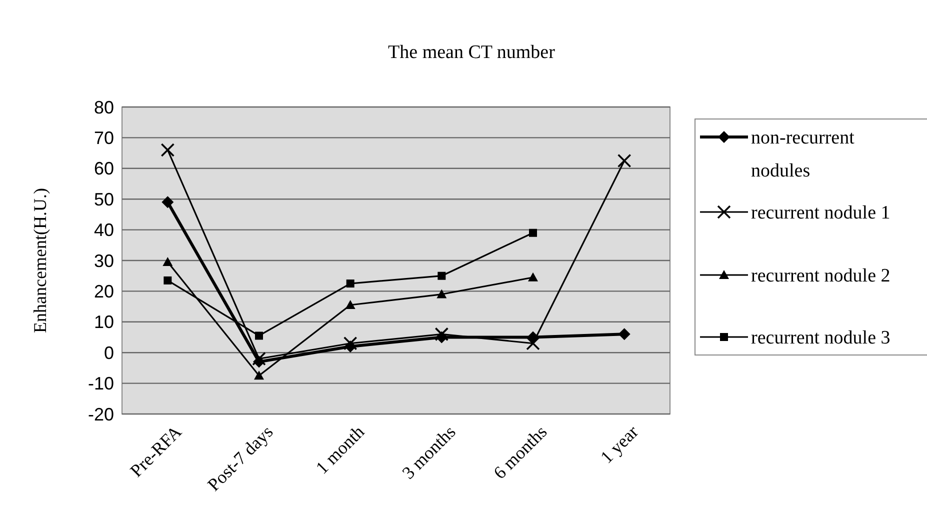 Image resolution: width=927 pixels, height=517 pixels. I want to click on legend-label: recurrent nodule 2, so click(820, 276).